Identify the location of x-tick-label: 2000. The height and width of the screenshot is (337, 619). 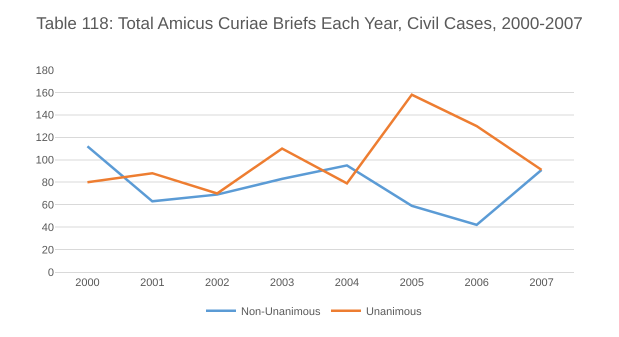
(87, 283).